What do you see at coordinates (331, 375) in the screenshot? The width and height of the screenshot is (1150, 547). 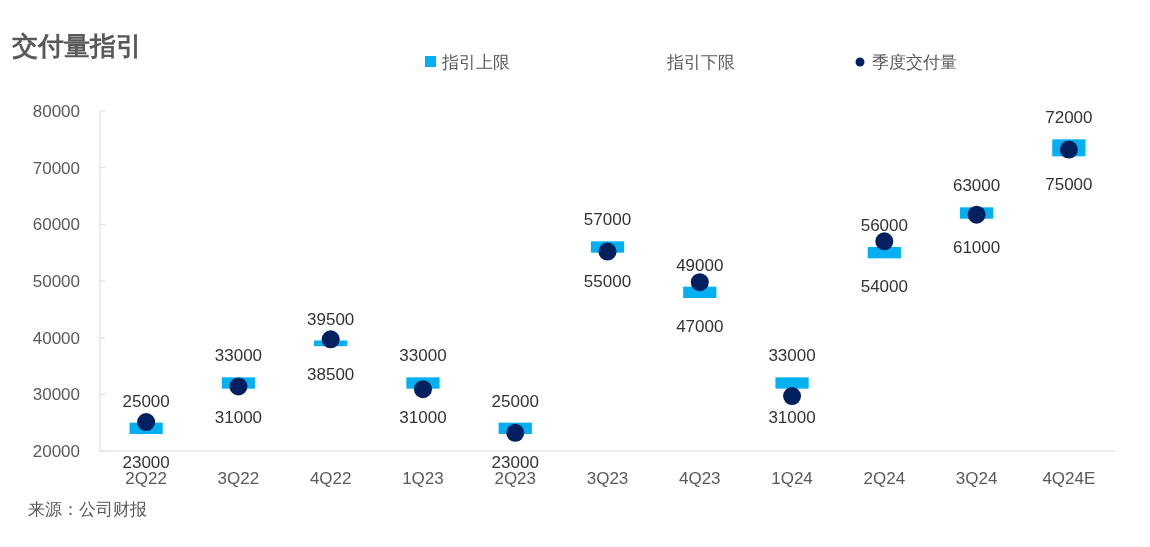 I see `annotation: 38500` at bounding box center [331, 375].